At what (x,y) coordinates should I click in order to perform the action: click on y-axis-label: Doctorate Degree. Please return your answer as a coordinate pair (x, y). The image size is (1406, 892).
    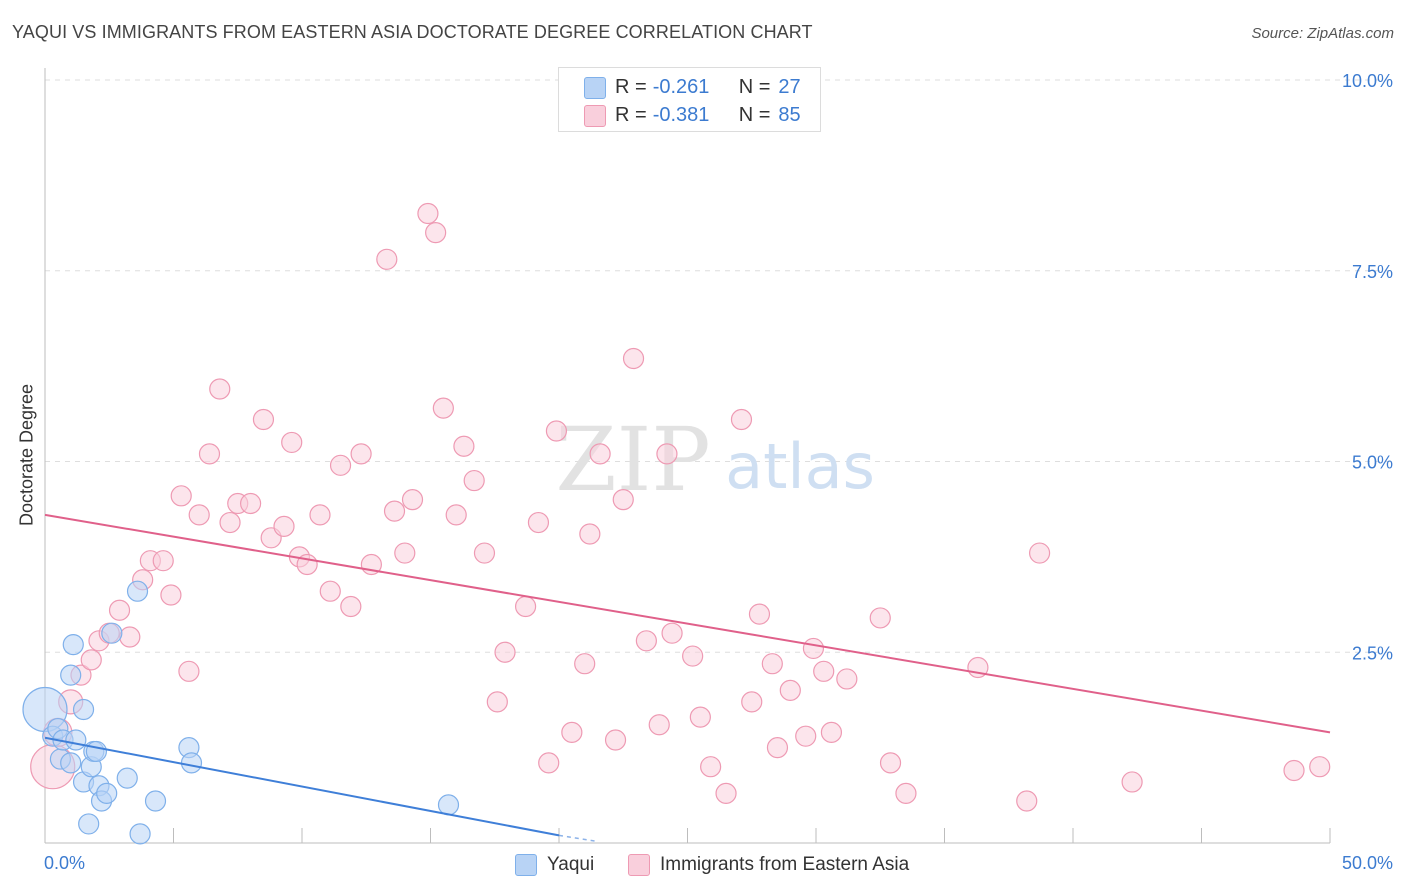
    Looking at the image, I should click on (26, 455).